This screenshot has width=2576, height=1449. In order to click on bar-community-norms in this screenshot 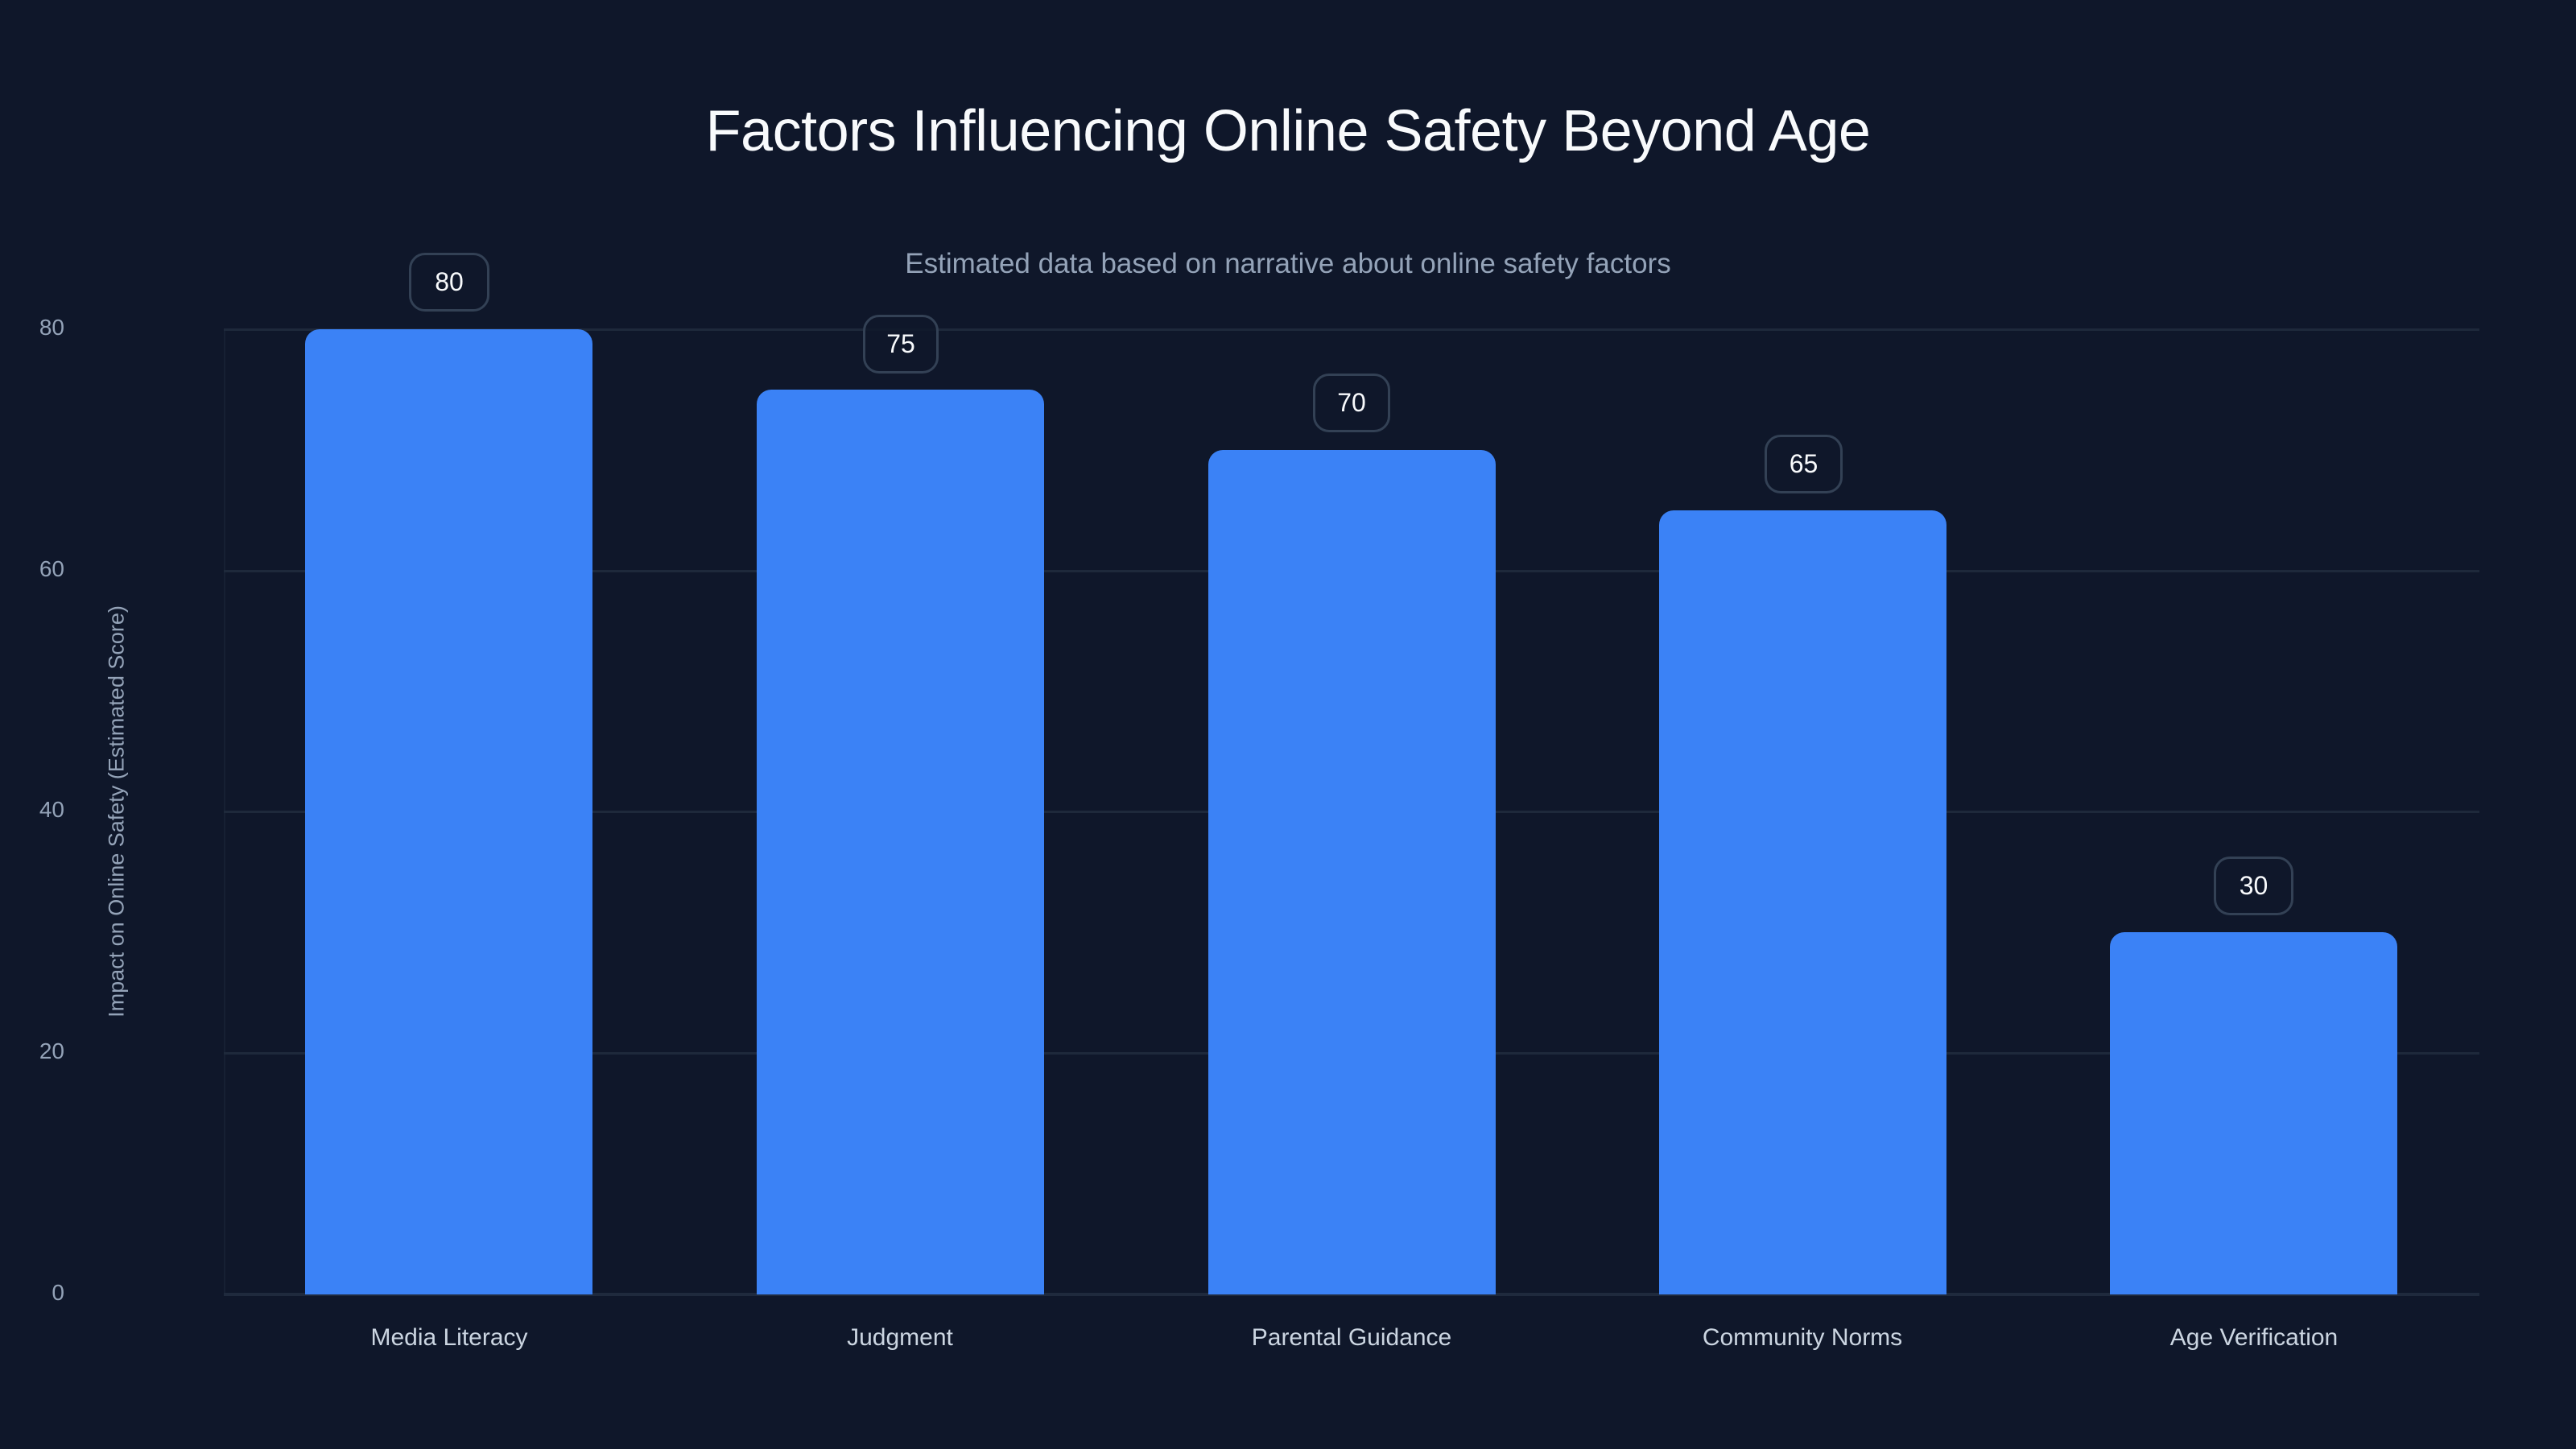, I will do `click(1802, 902)`.